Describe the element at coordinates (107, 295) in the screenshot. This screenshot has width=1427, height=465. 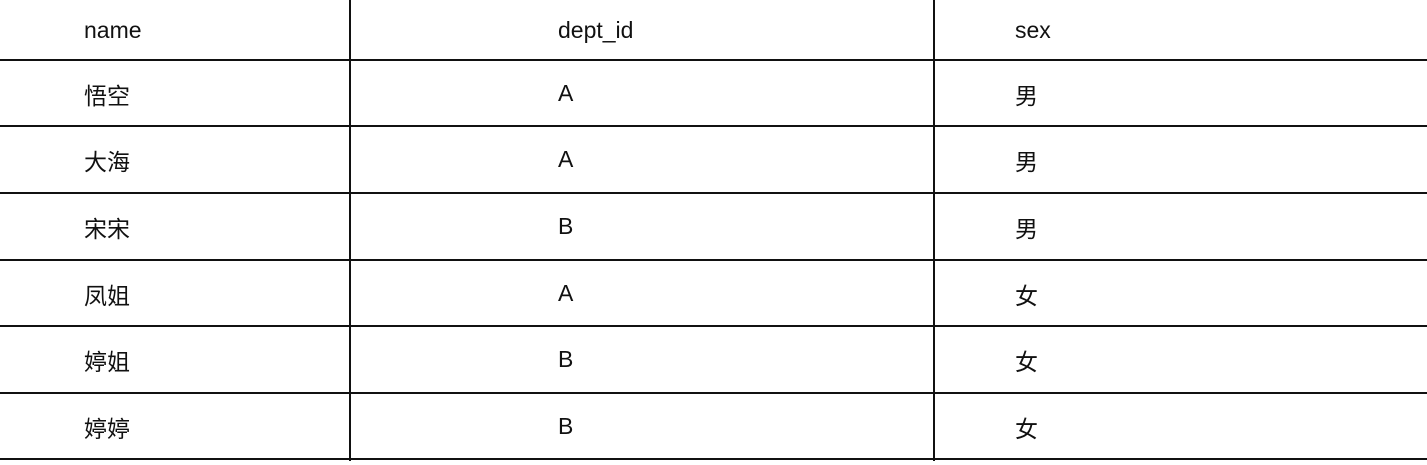
I see `cell-name: 凤姐` at that location.